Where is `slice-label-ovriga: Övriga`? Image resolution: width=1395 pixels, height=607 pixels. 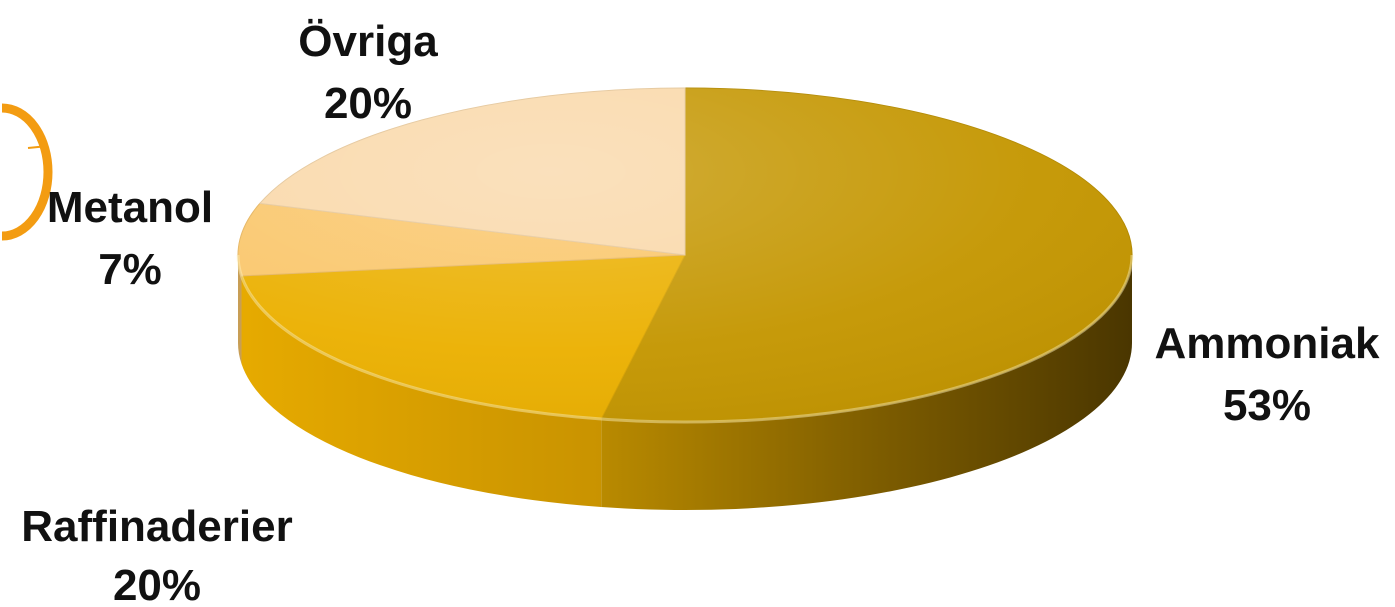
slice-label-ovriga: Övriga is located at coordinates (368, 41).